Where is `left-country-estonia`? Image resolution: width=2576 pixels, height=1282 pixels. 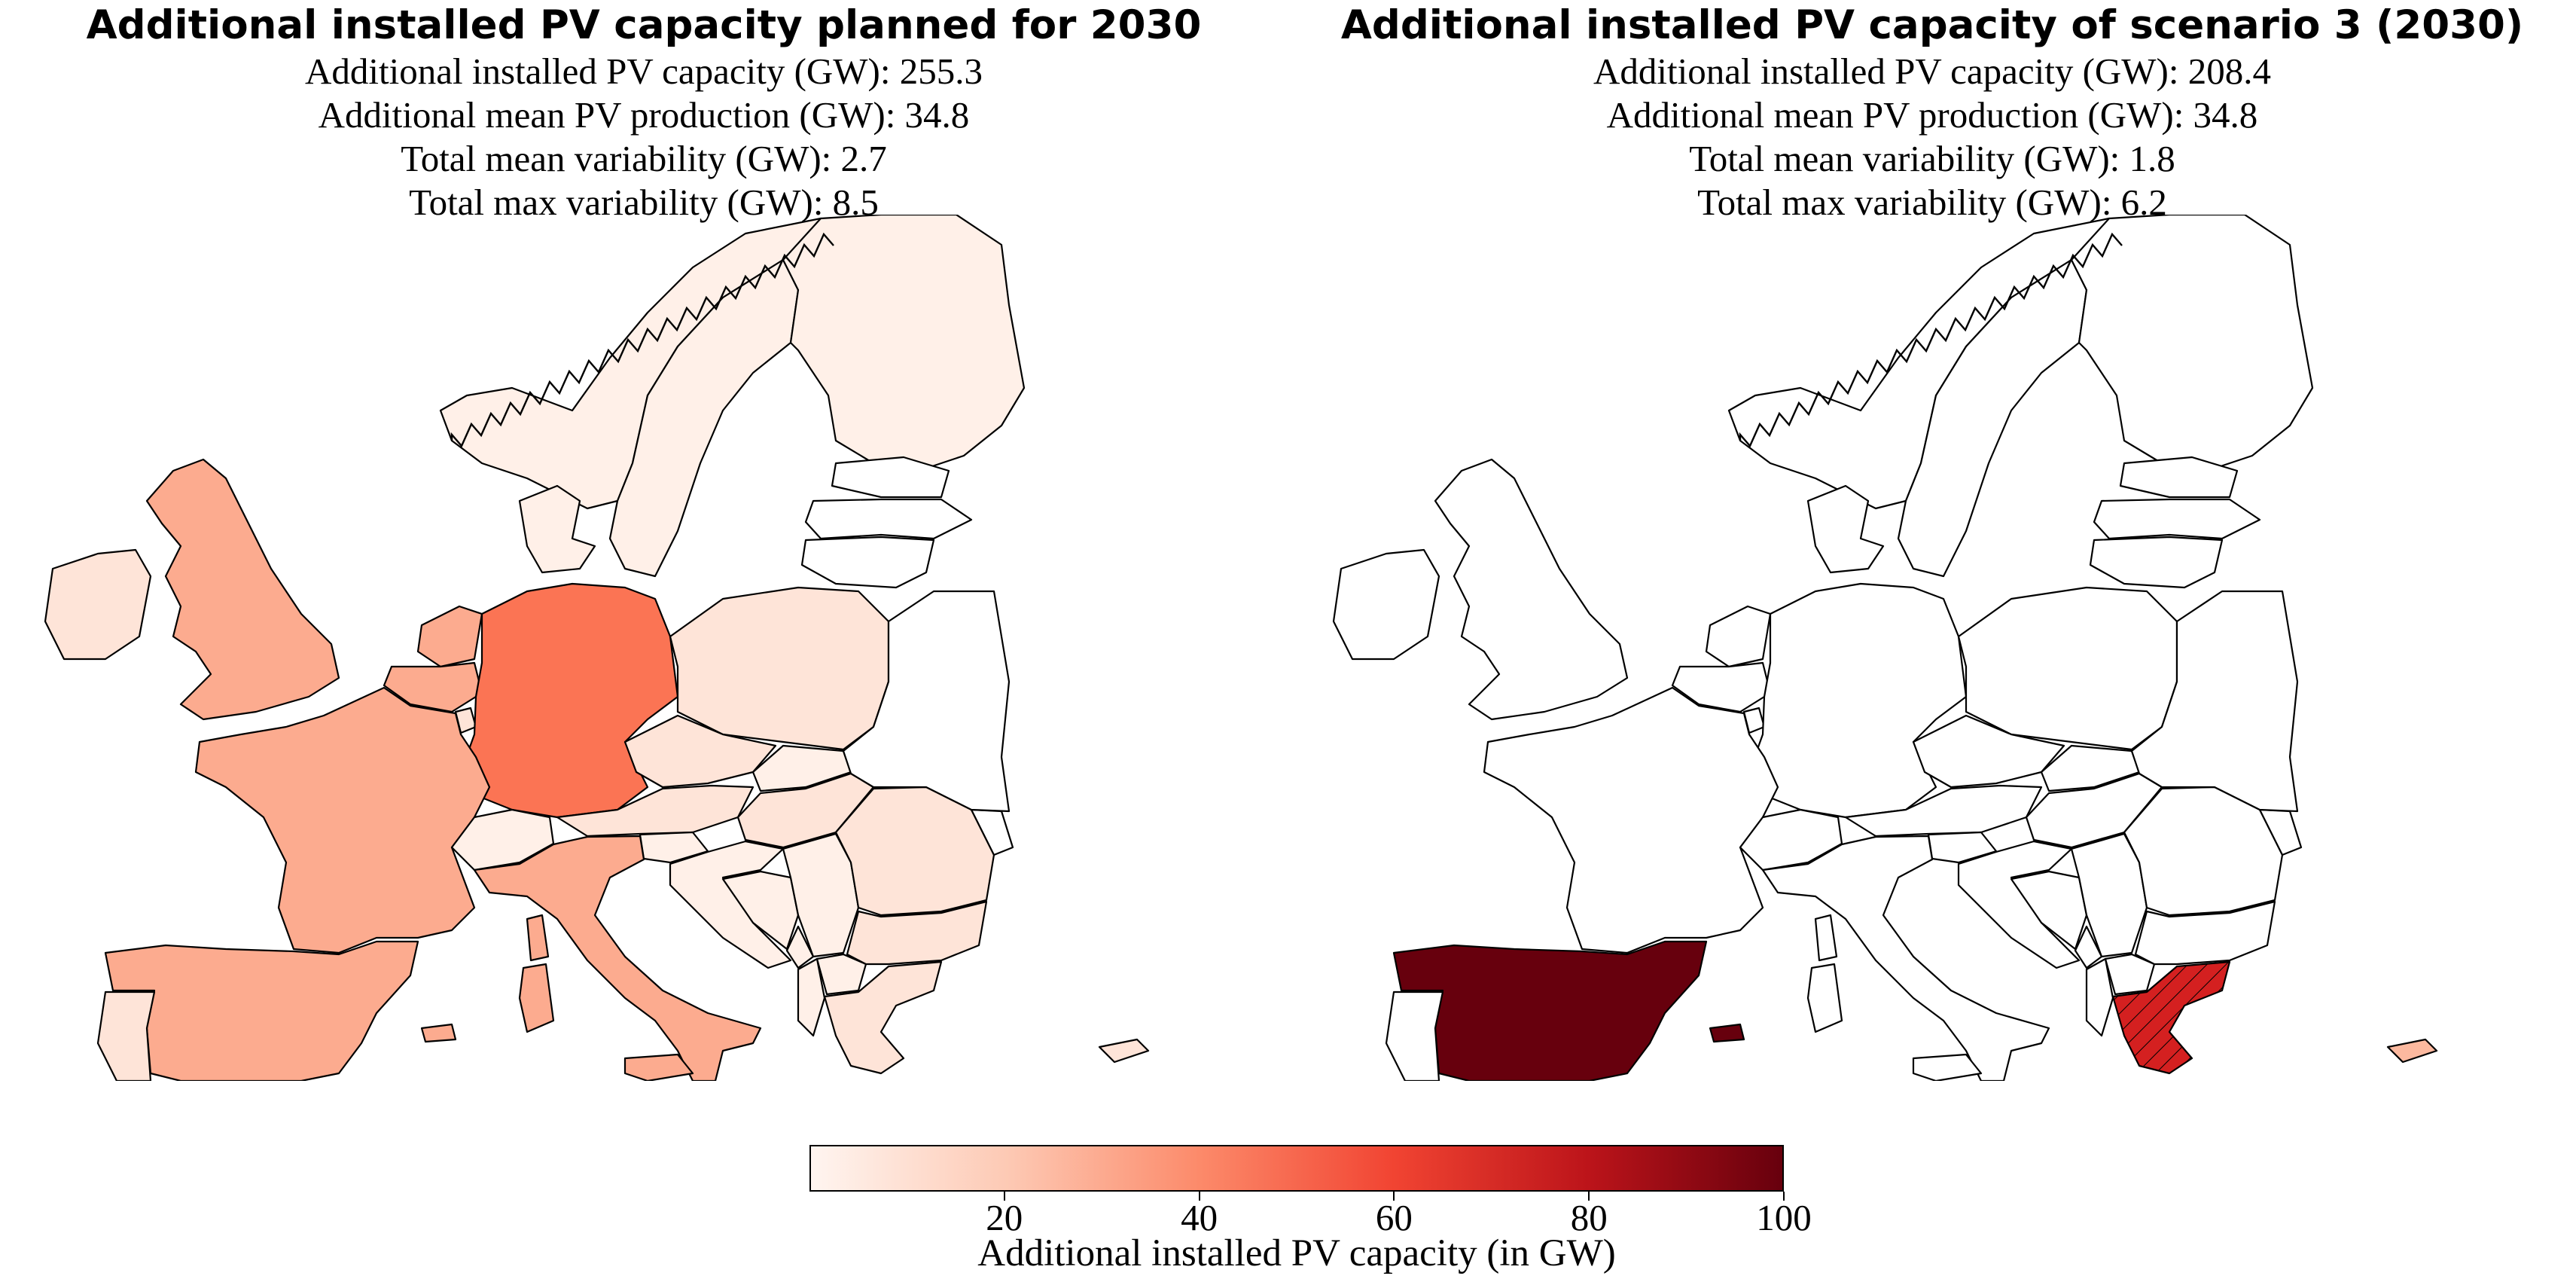
left-country-estonia is located at coordinates (890, 477).